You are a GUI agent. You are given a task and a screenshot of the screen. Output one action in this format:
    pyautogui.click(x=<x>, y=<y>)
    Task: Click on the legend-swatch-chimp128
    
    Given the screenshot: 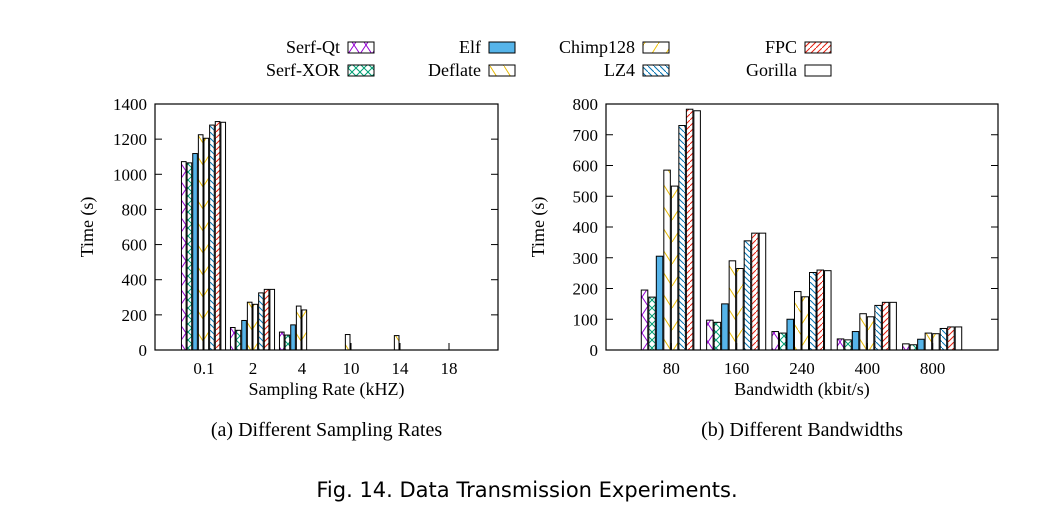 What is the action you would take?
    pyautogui.click(x=656, y=47)
    